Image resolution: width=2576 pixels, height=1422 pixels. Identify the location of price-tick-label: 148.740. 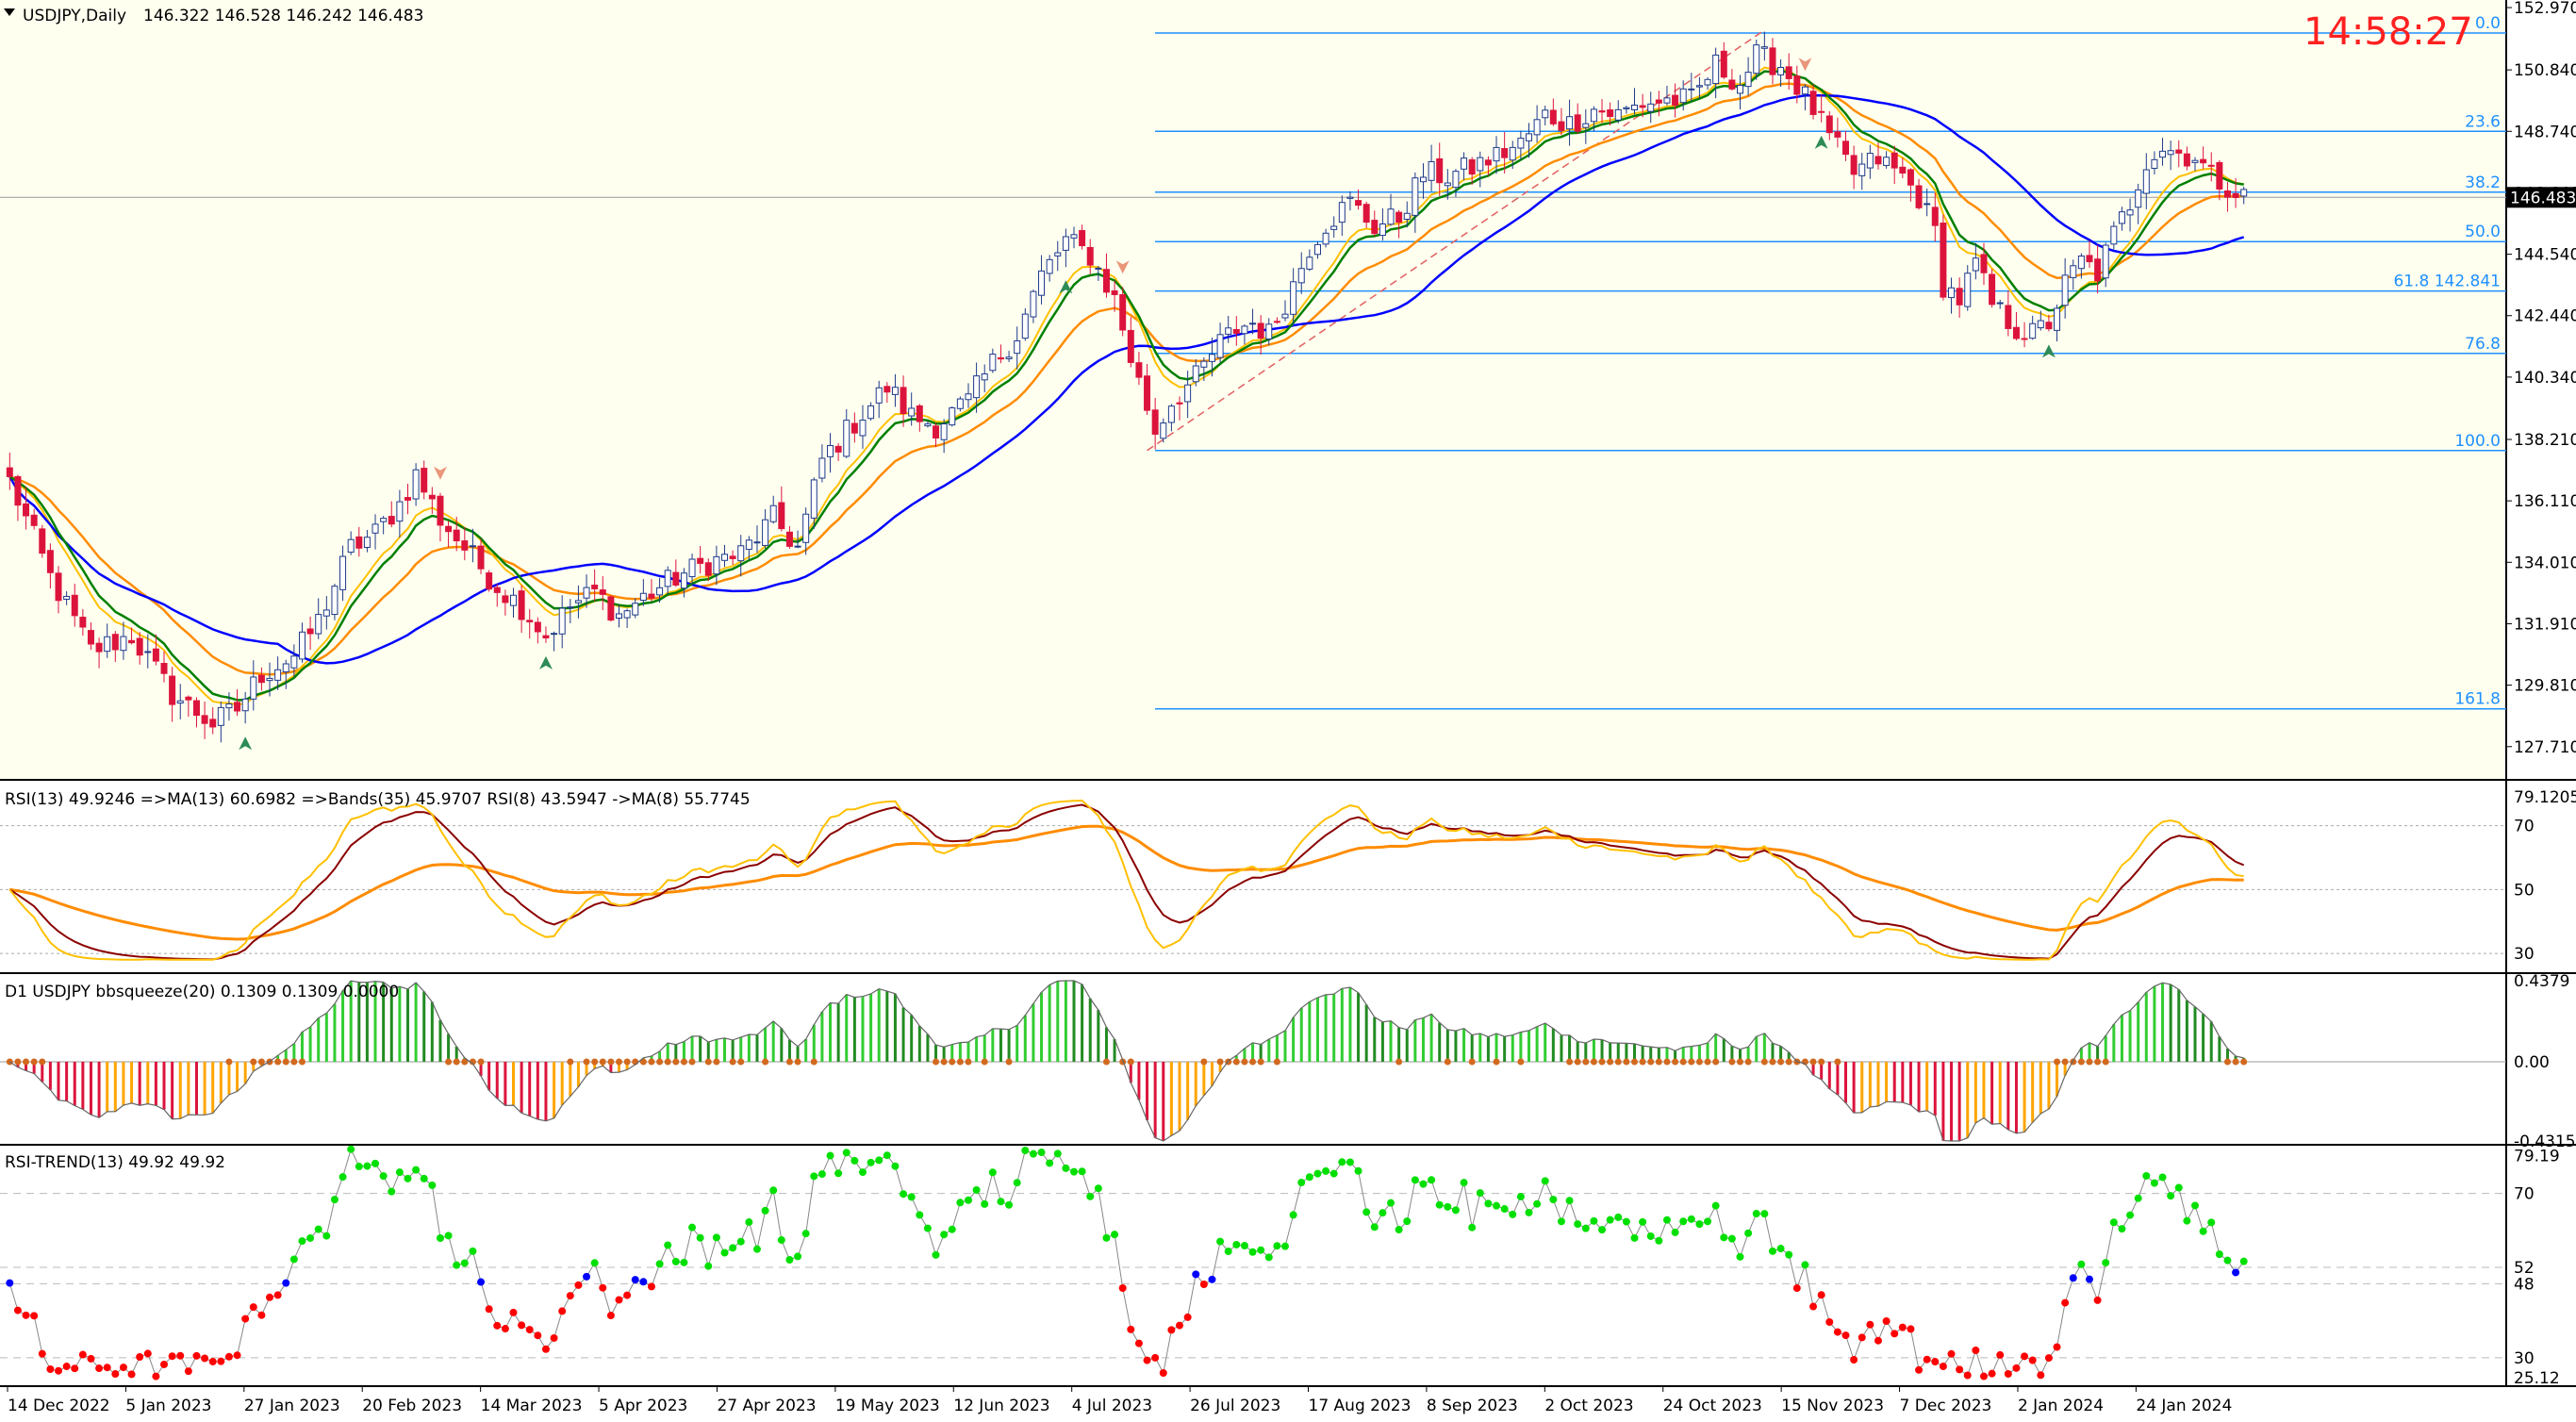
(2545, 132).